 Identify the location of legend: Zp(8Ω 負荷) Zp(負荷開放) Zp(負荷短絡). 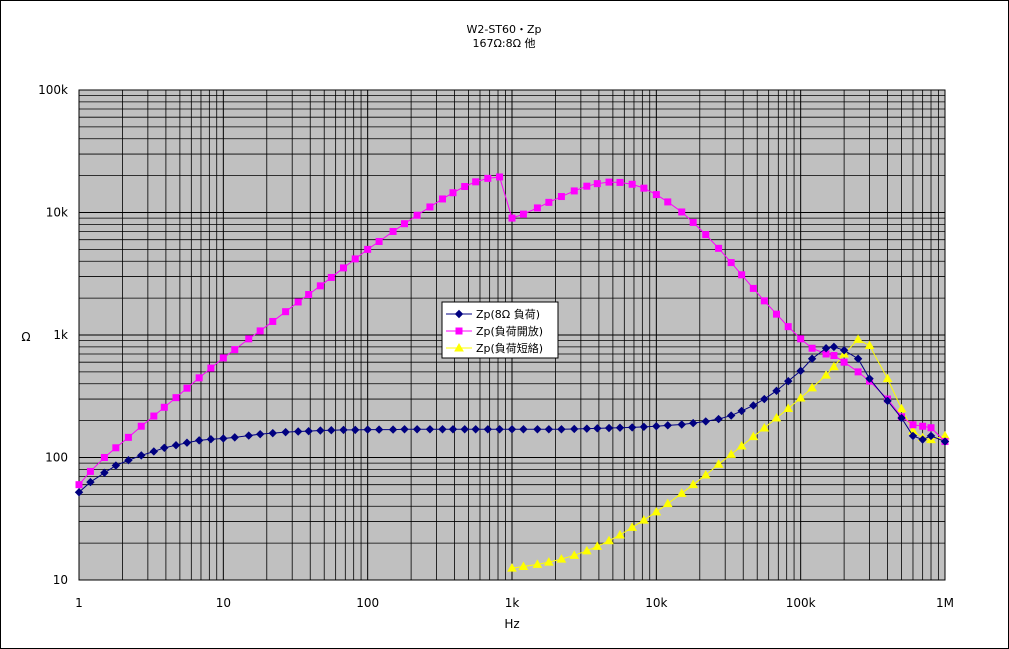
(500, 330).